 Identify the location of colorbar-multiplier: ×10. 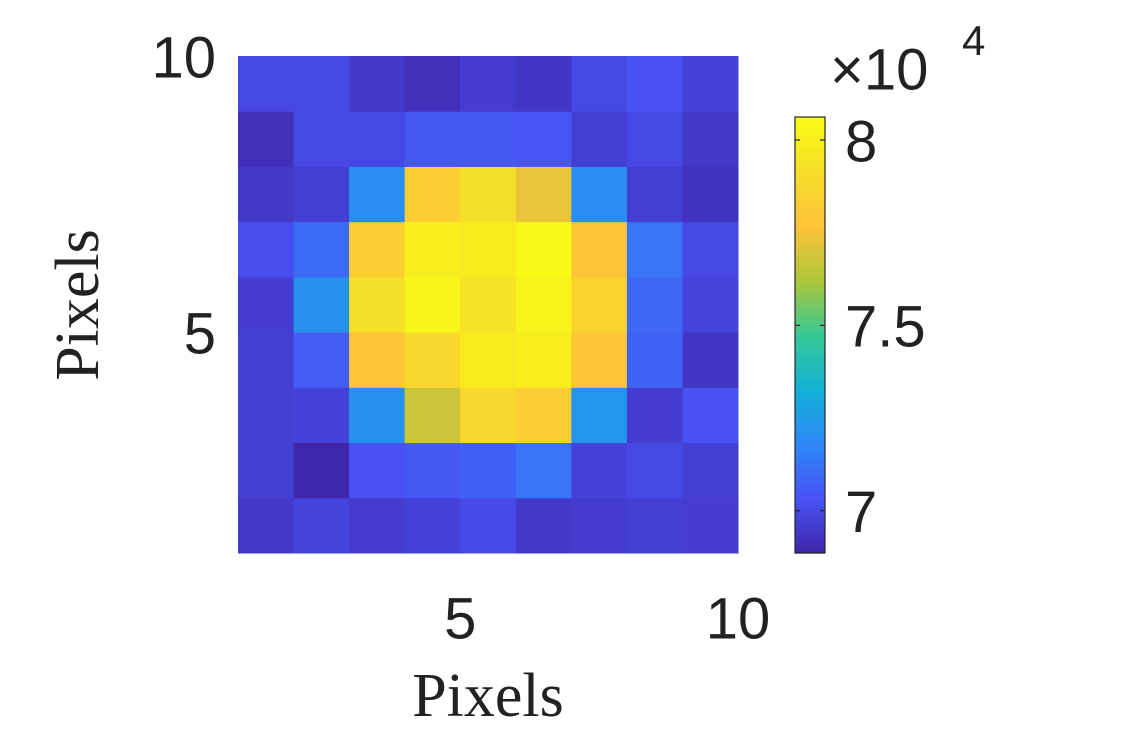
(879, 69).